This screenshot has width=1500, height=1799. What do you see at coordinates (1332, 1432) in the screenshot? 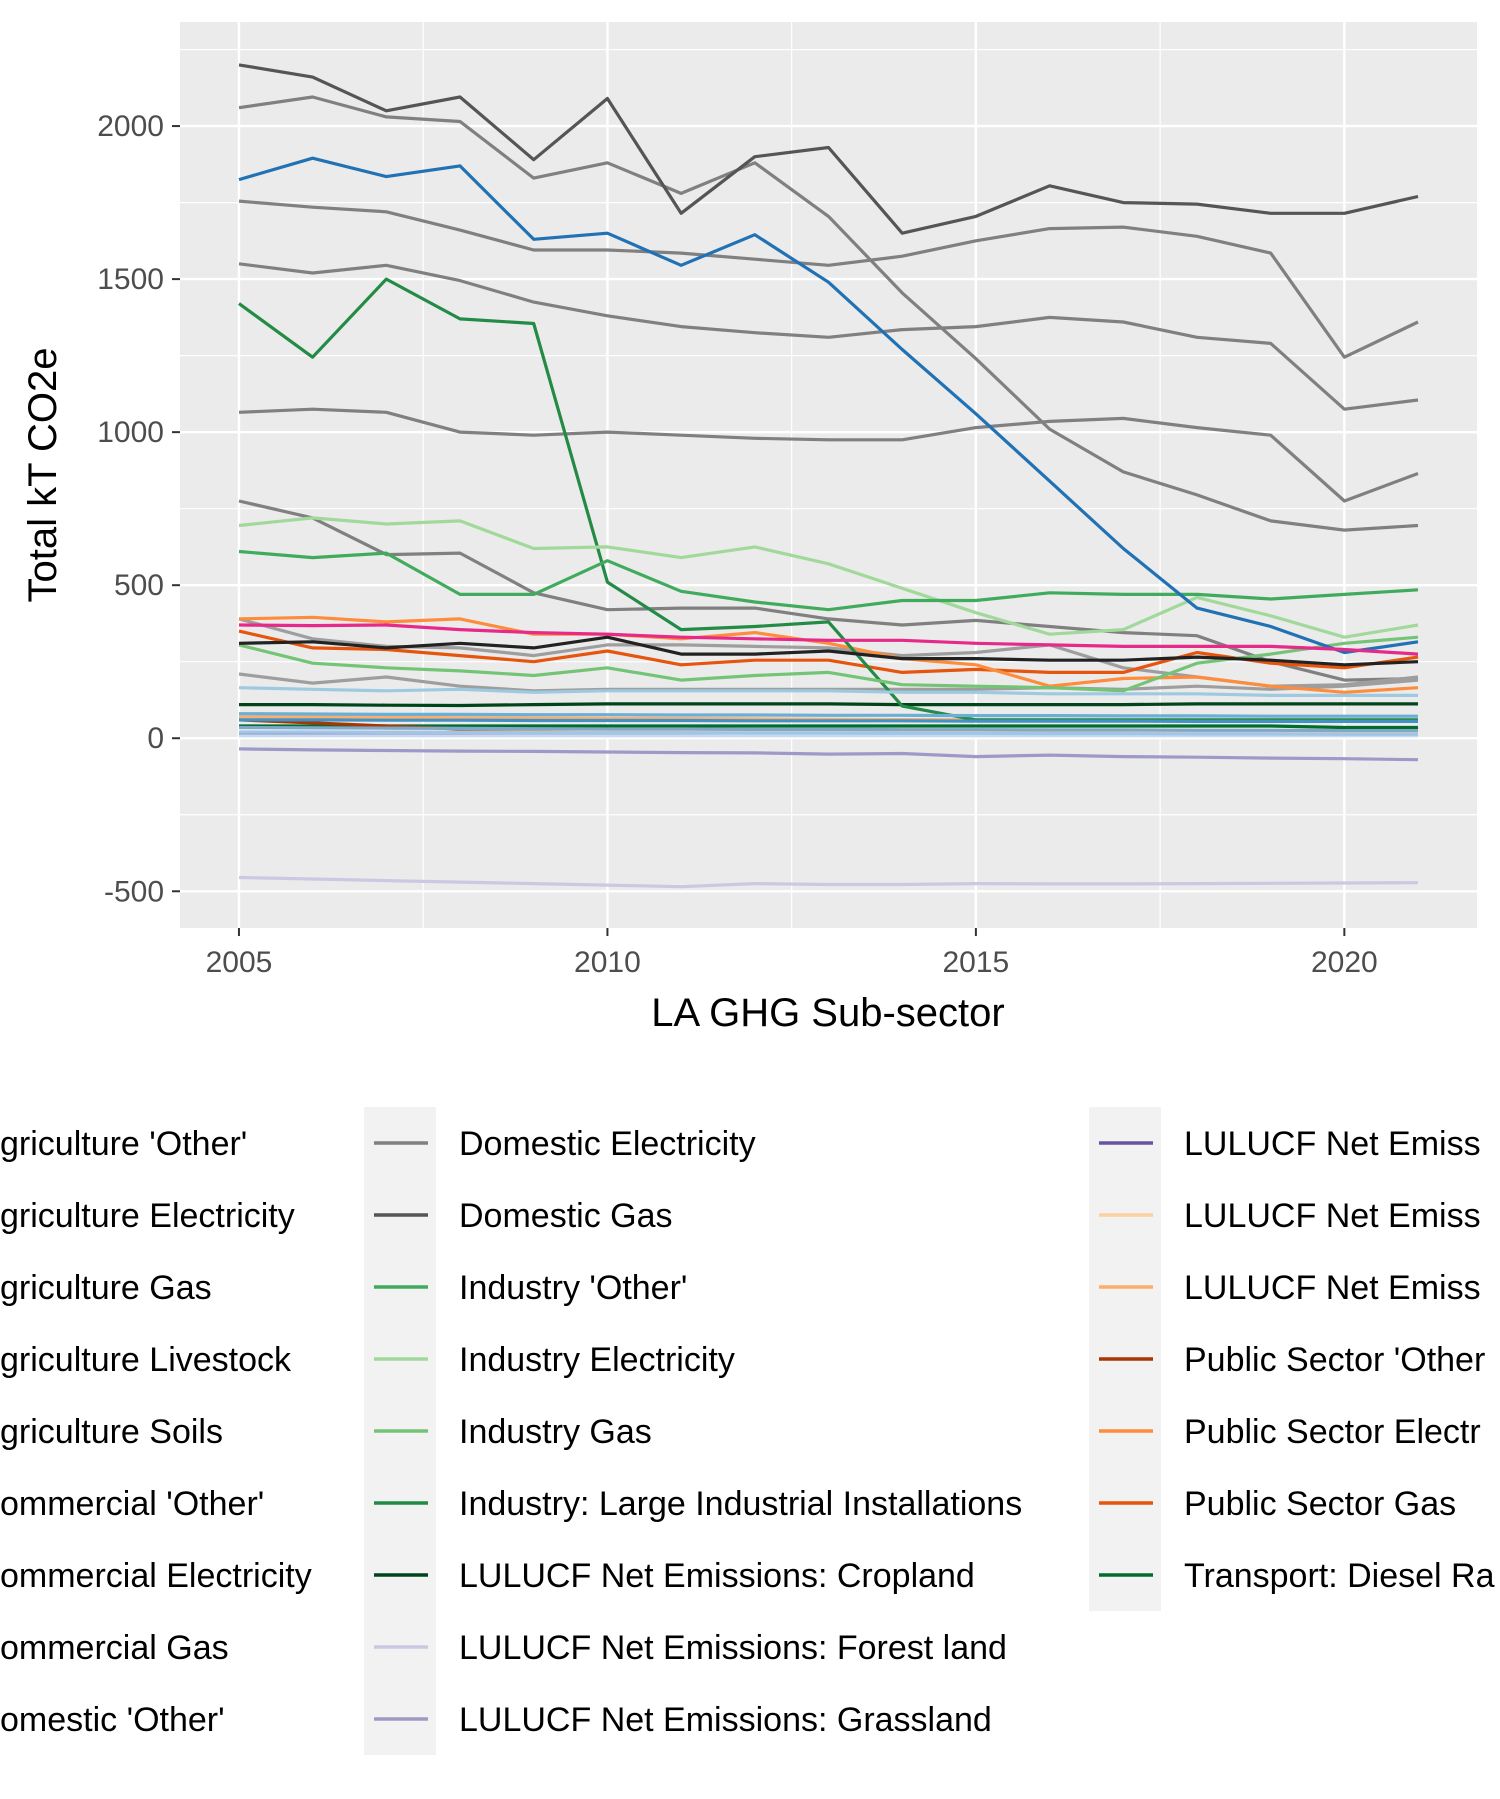
I see `legend-label: Public Sector Electr` at bounding box center [1332, 1432].